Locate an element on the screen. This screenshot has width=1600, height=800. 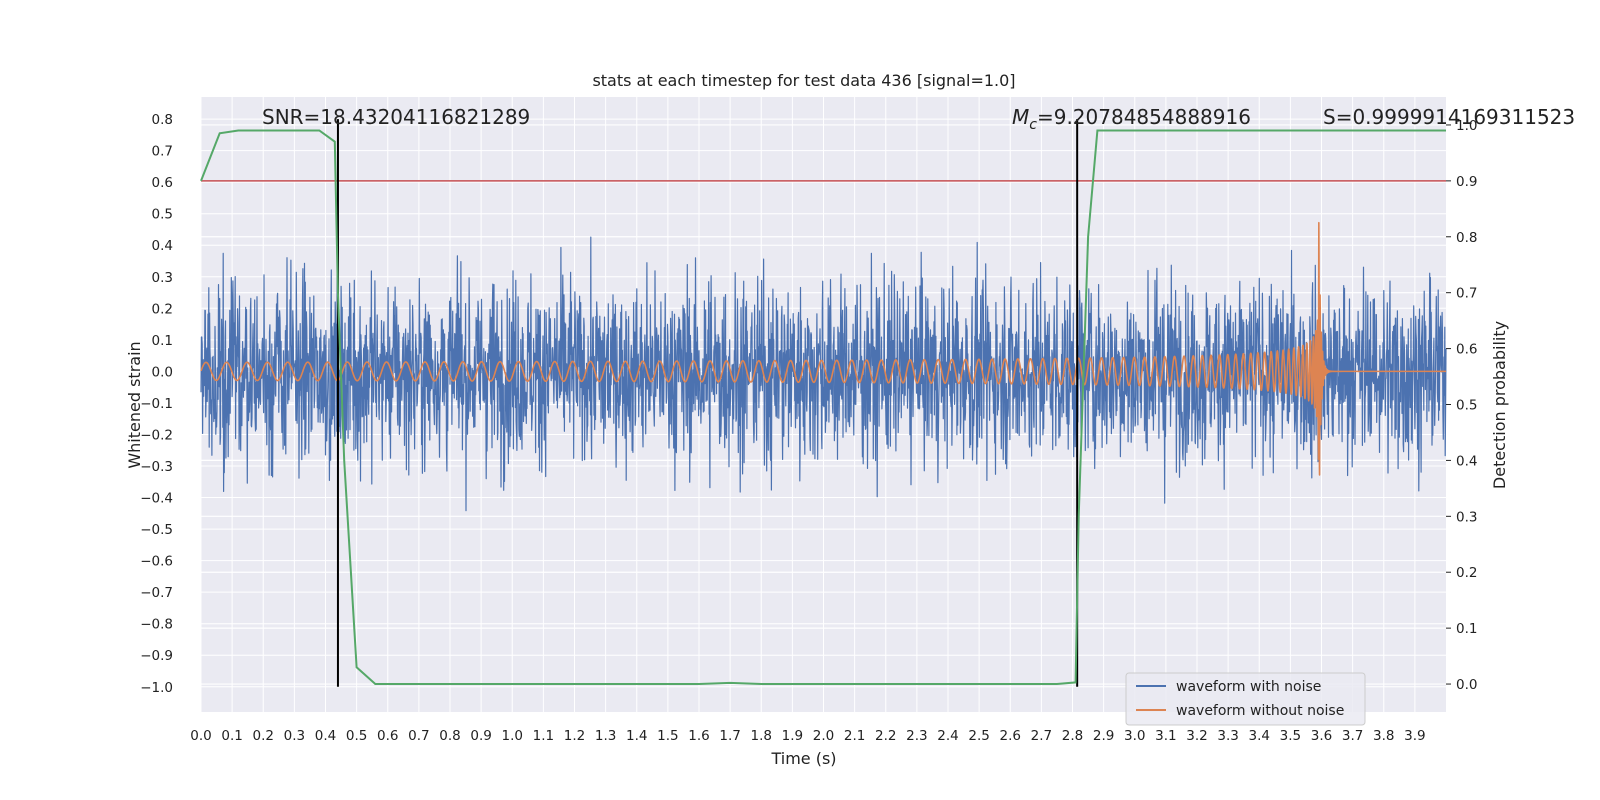
y2-tick-label: 0.0 is located at coordinates (1466, 685).